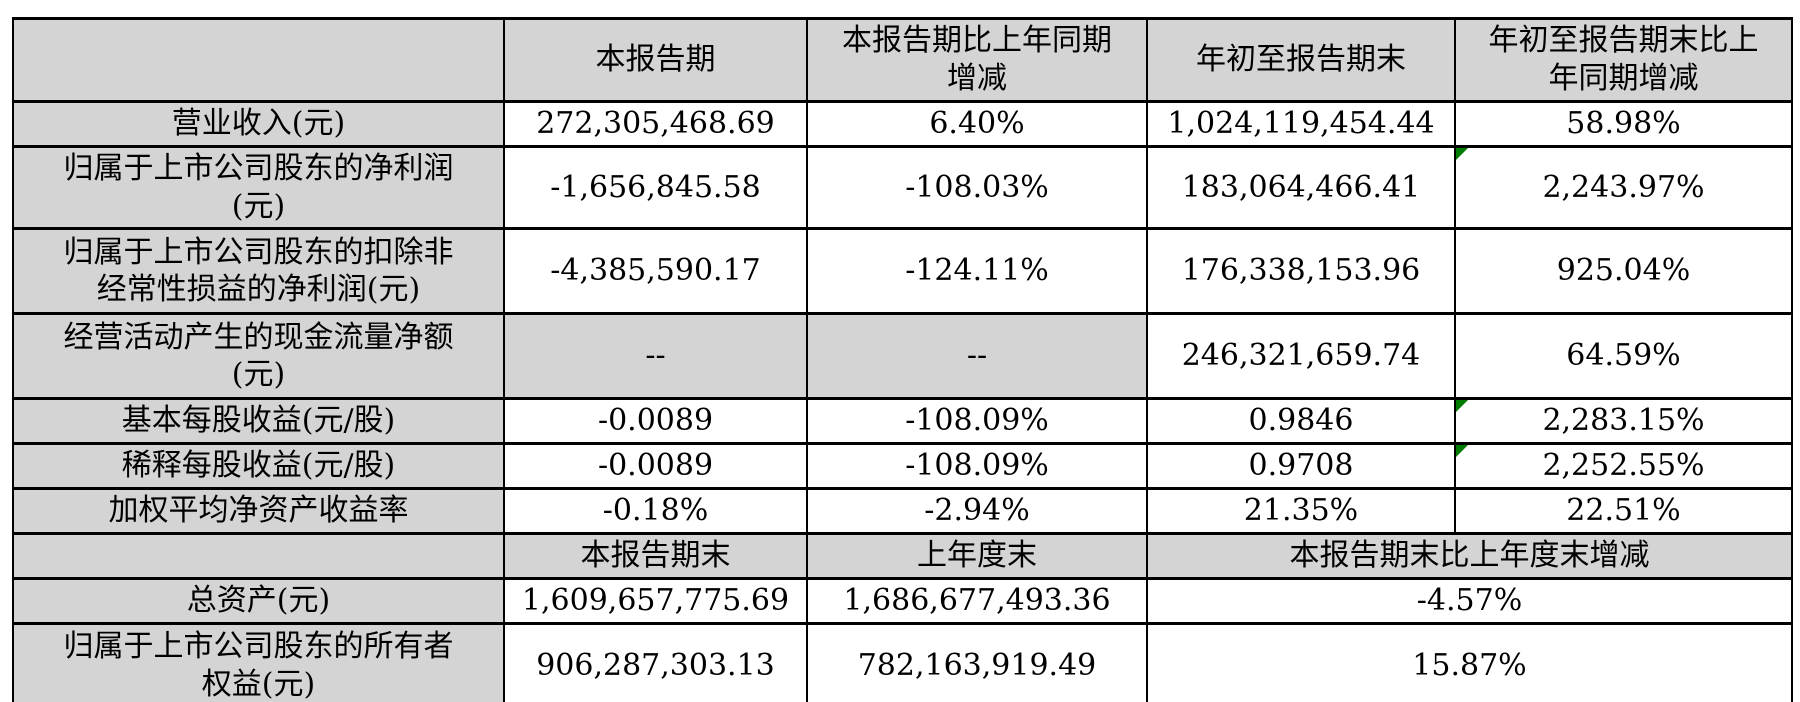  I want to click on cell-value: 64.59%, so click(1623, 356).